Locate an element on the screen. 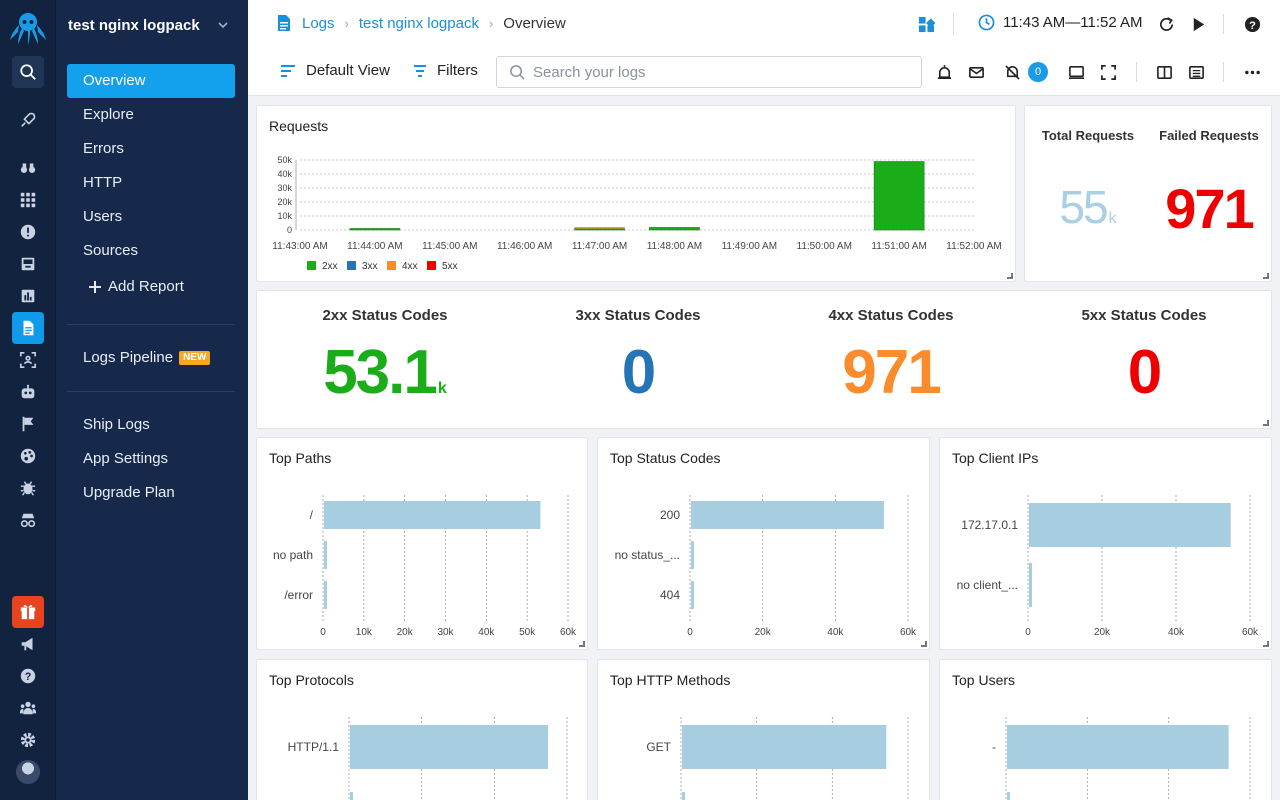 The height and width of the screenshot is (800, 1280). filter-icon is located at coordinates (420, 70).